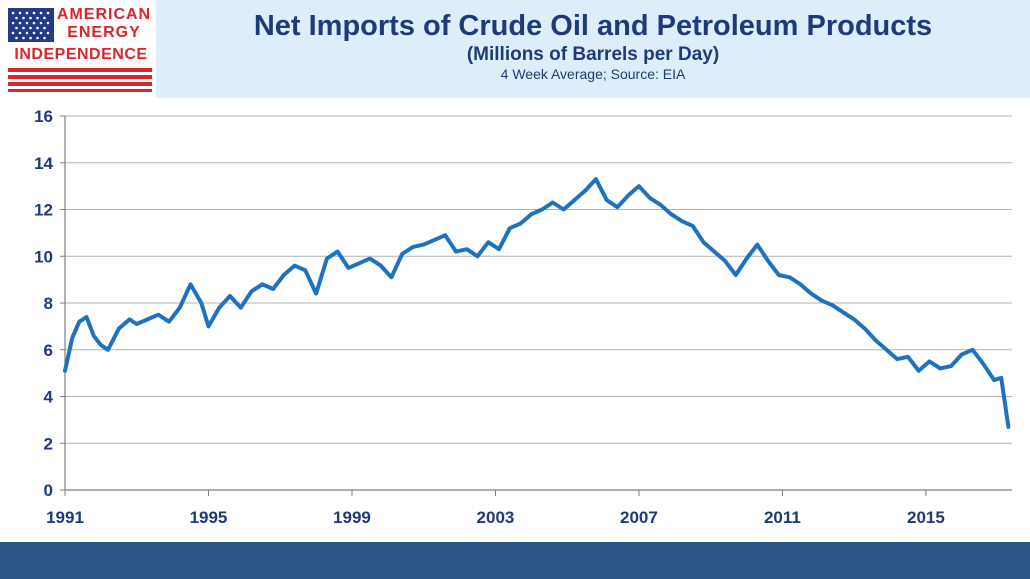 Image resolution: width=1030 pixels, height=579 pixels. Describe the element at coordinates (65, 517) in the screenshot. I see `x-tick-label: 1991` at that location.